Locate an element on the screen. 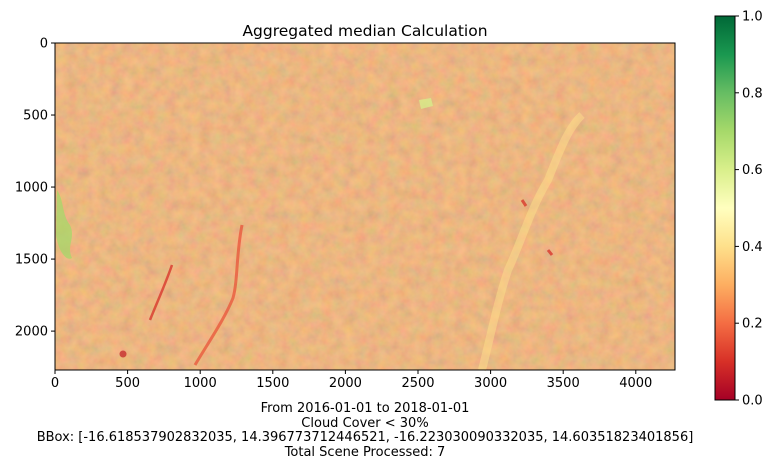  x-axis: 0 500 1000 1500 2000 2500 3000 3500 4000 is located at coordinates (351, 380).